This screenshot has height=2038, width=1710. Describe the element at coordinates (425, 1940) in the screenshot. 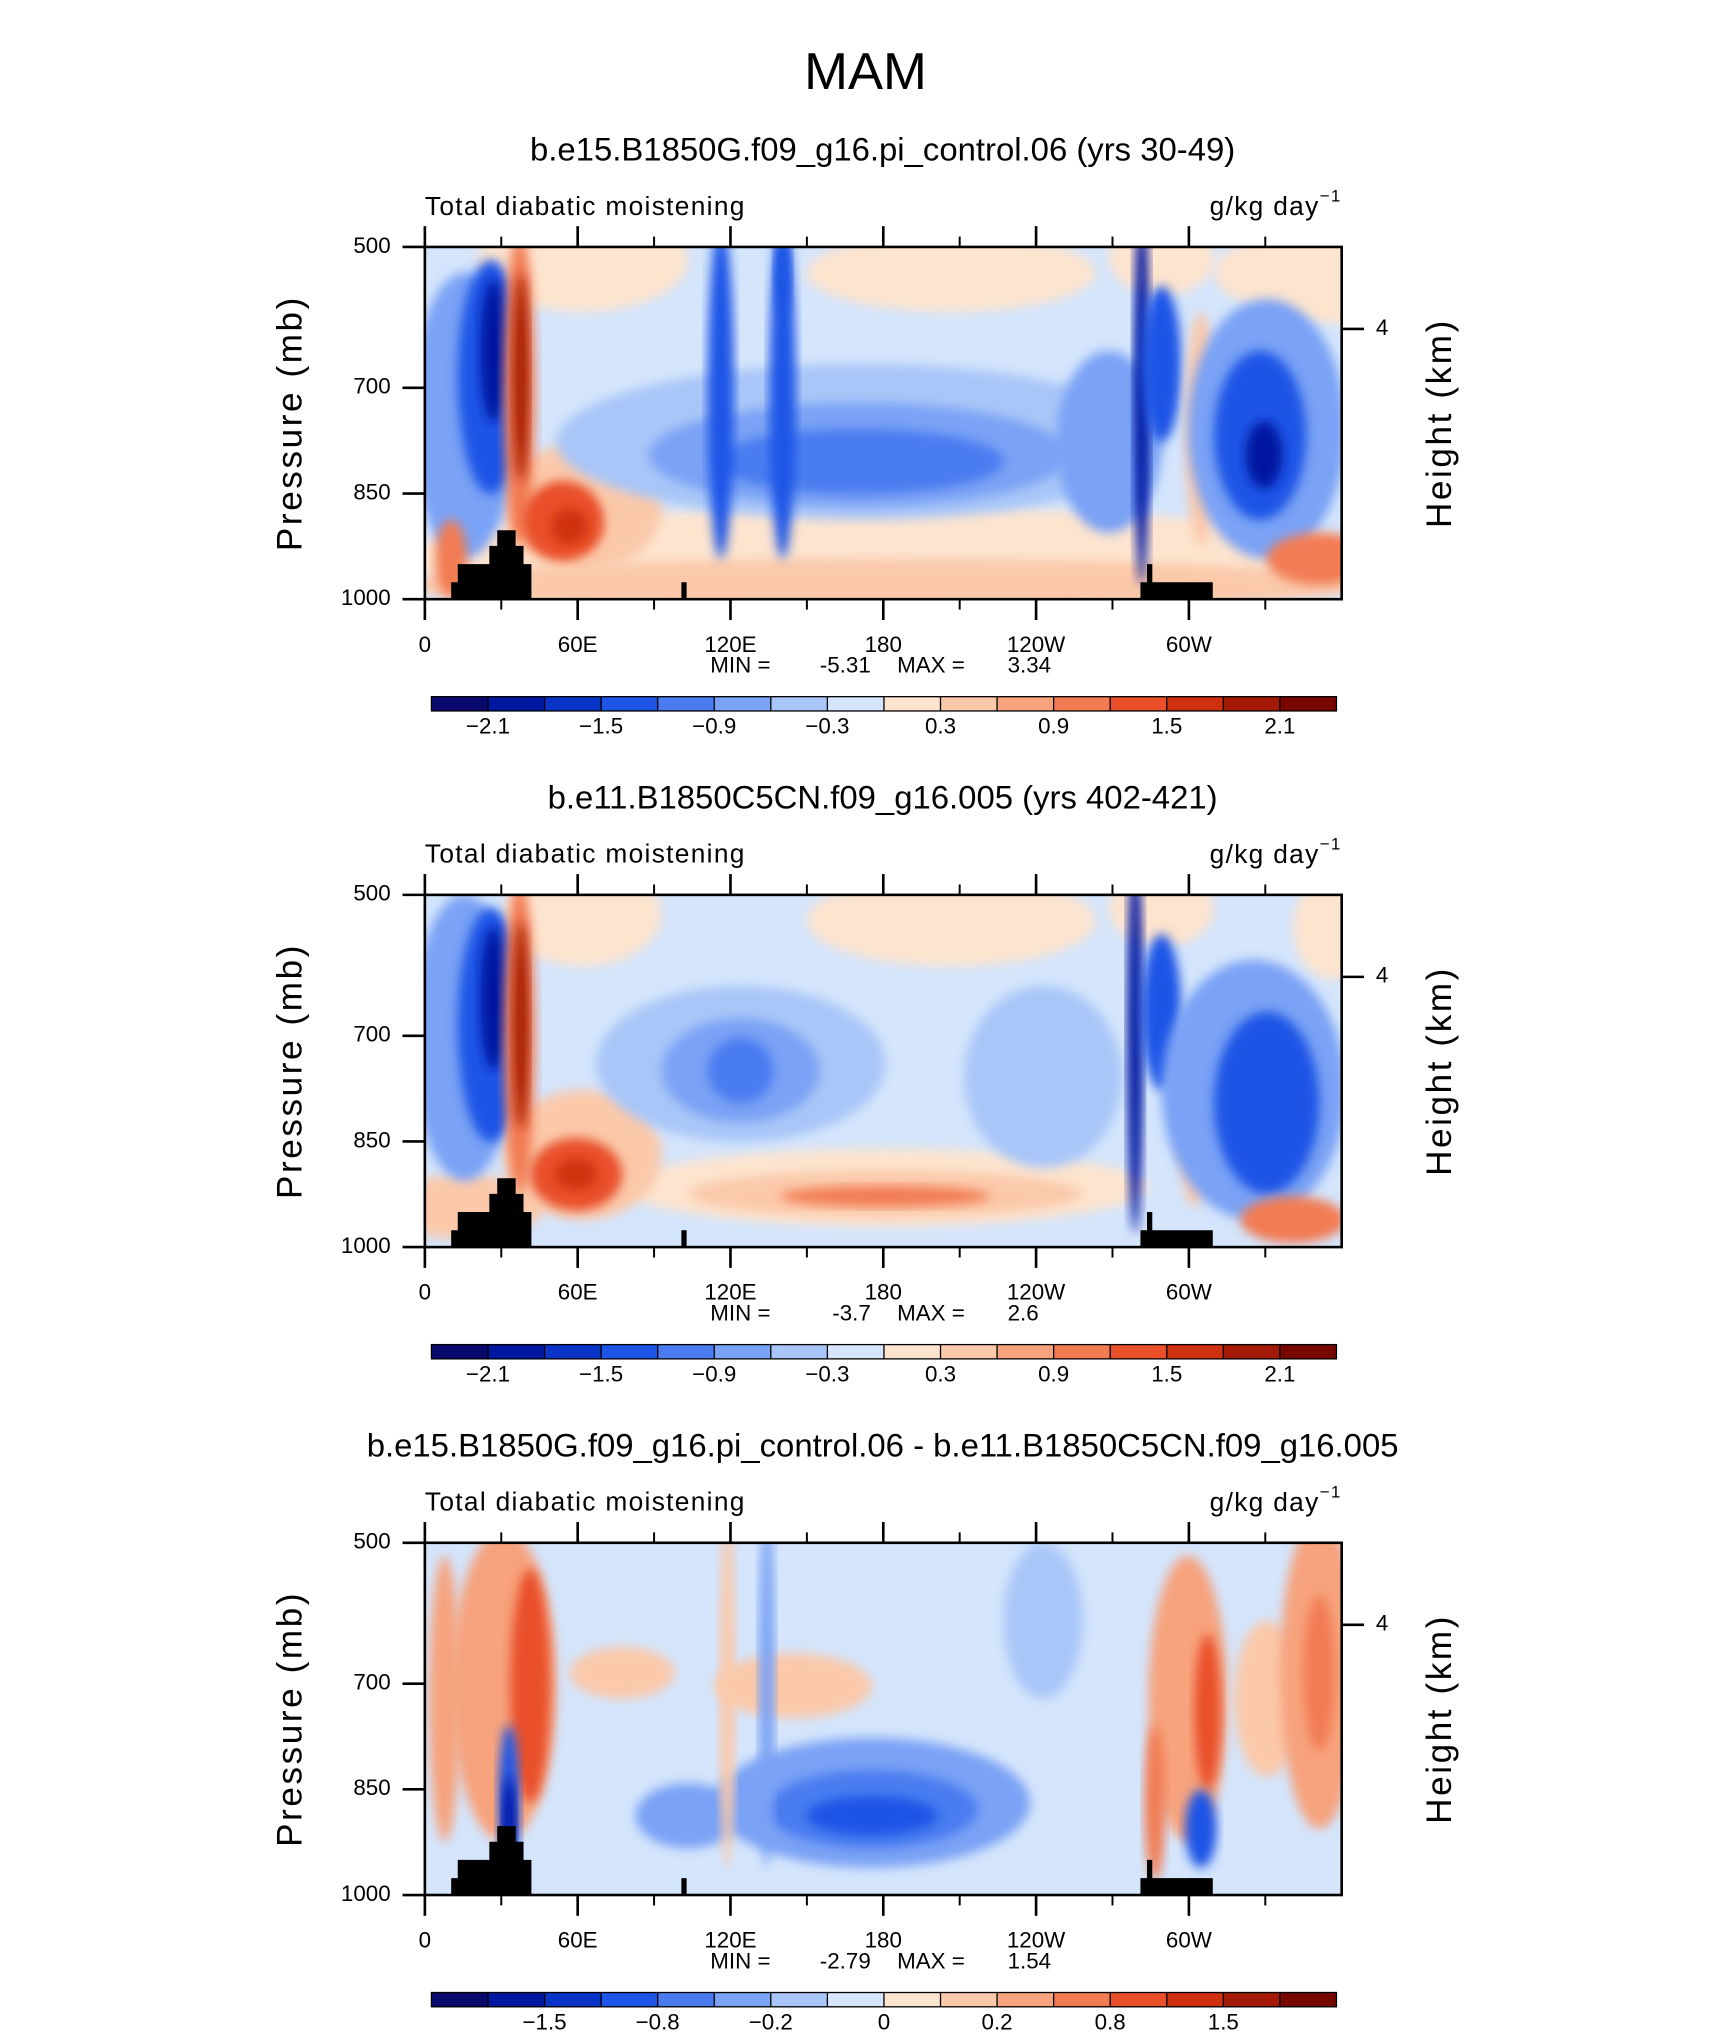

I see `x-tick-label: 0` at that location.